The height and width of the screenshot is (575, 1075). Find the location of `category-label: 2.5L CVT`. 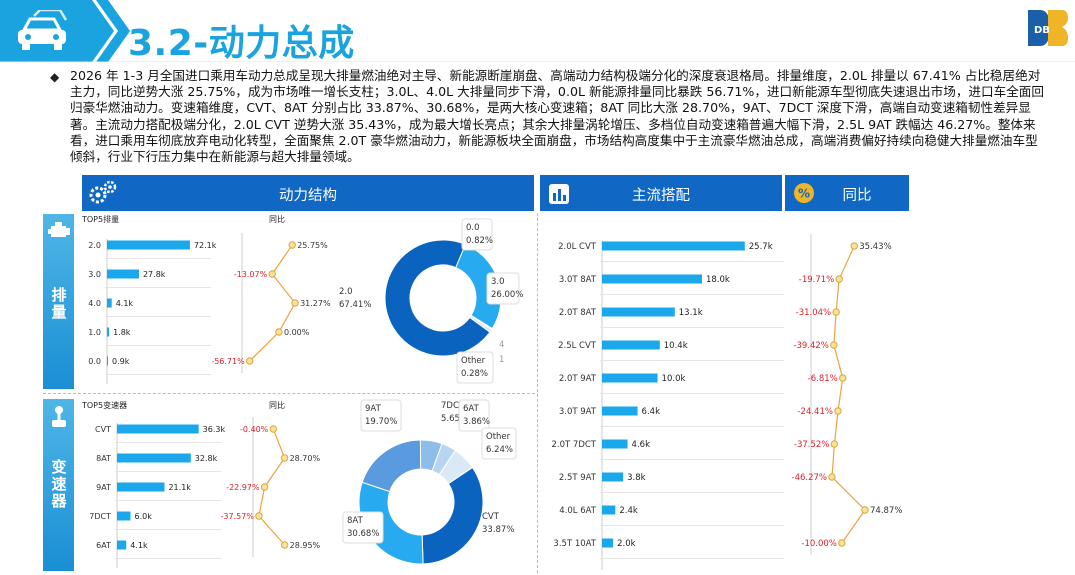

category-label: 2.5L CVT is located at coordinates (577, 346).